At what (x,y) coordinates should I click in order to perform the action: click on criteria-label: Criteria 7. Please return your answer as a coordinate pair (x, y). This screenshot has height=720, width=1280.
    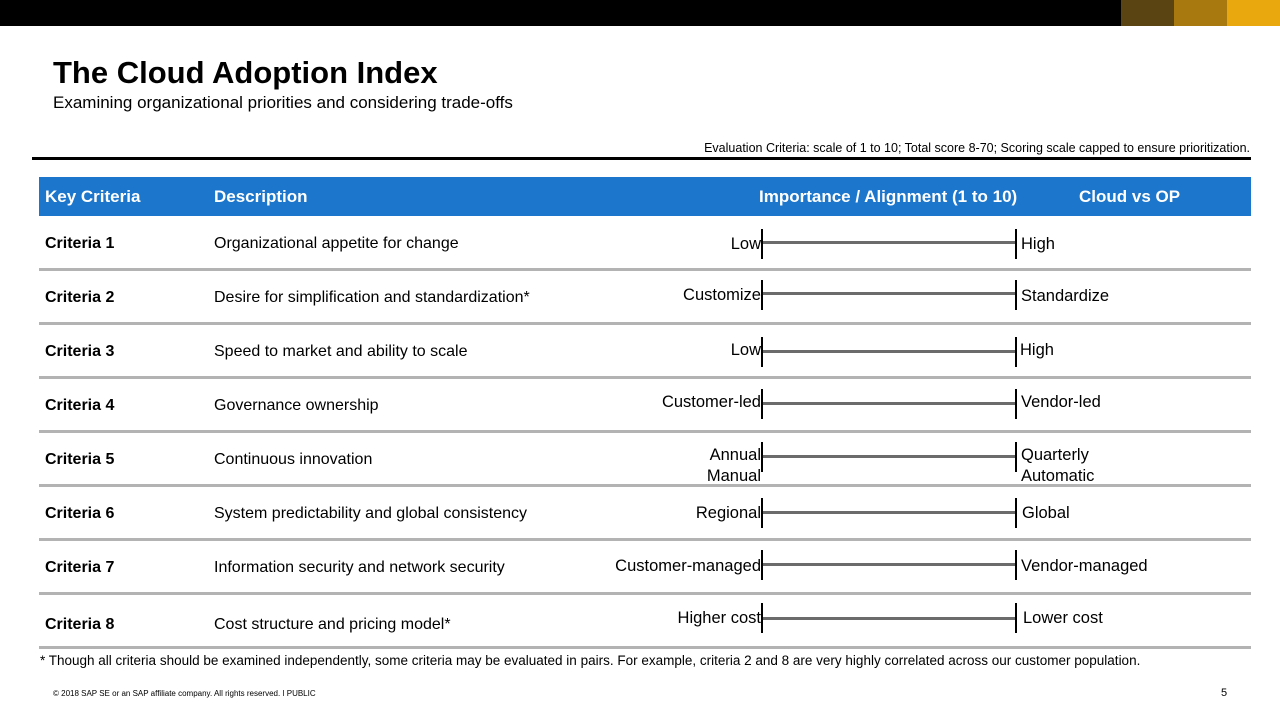
    Looking at the image, I should click on (80, 567).